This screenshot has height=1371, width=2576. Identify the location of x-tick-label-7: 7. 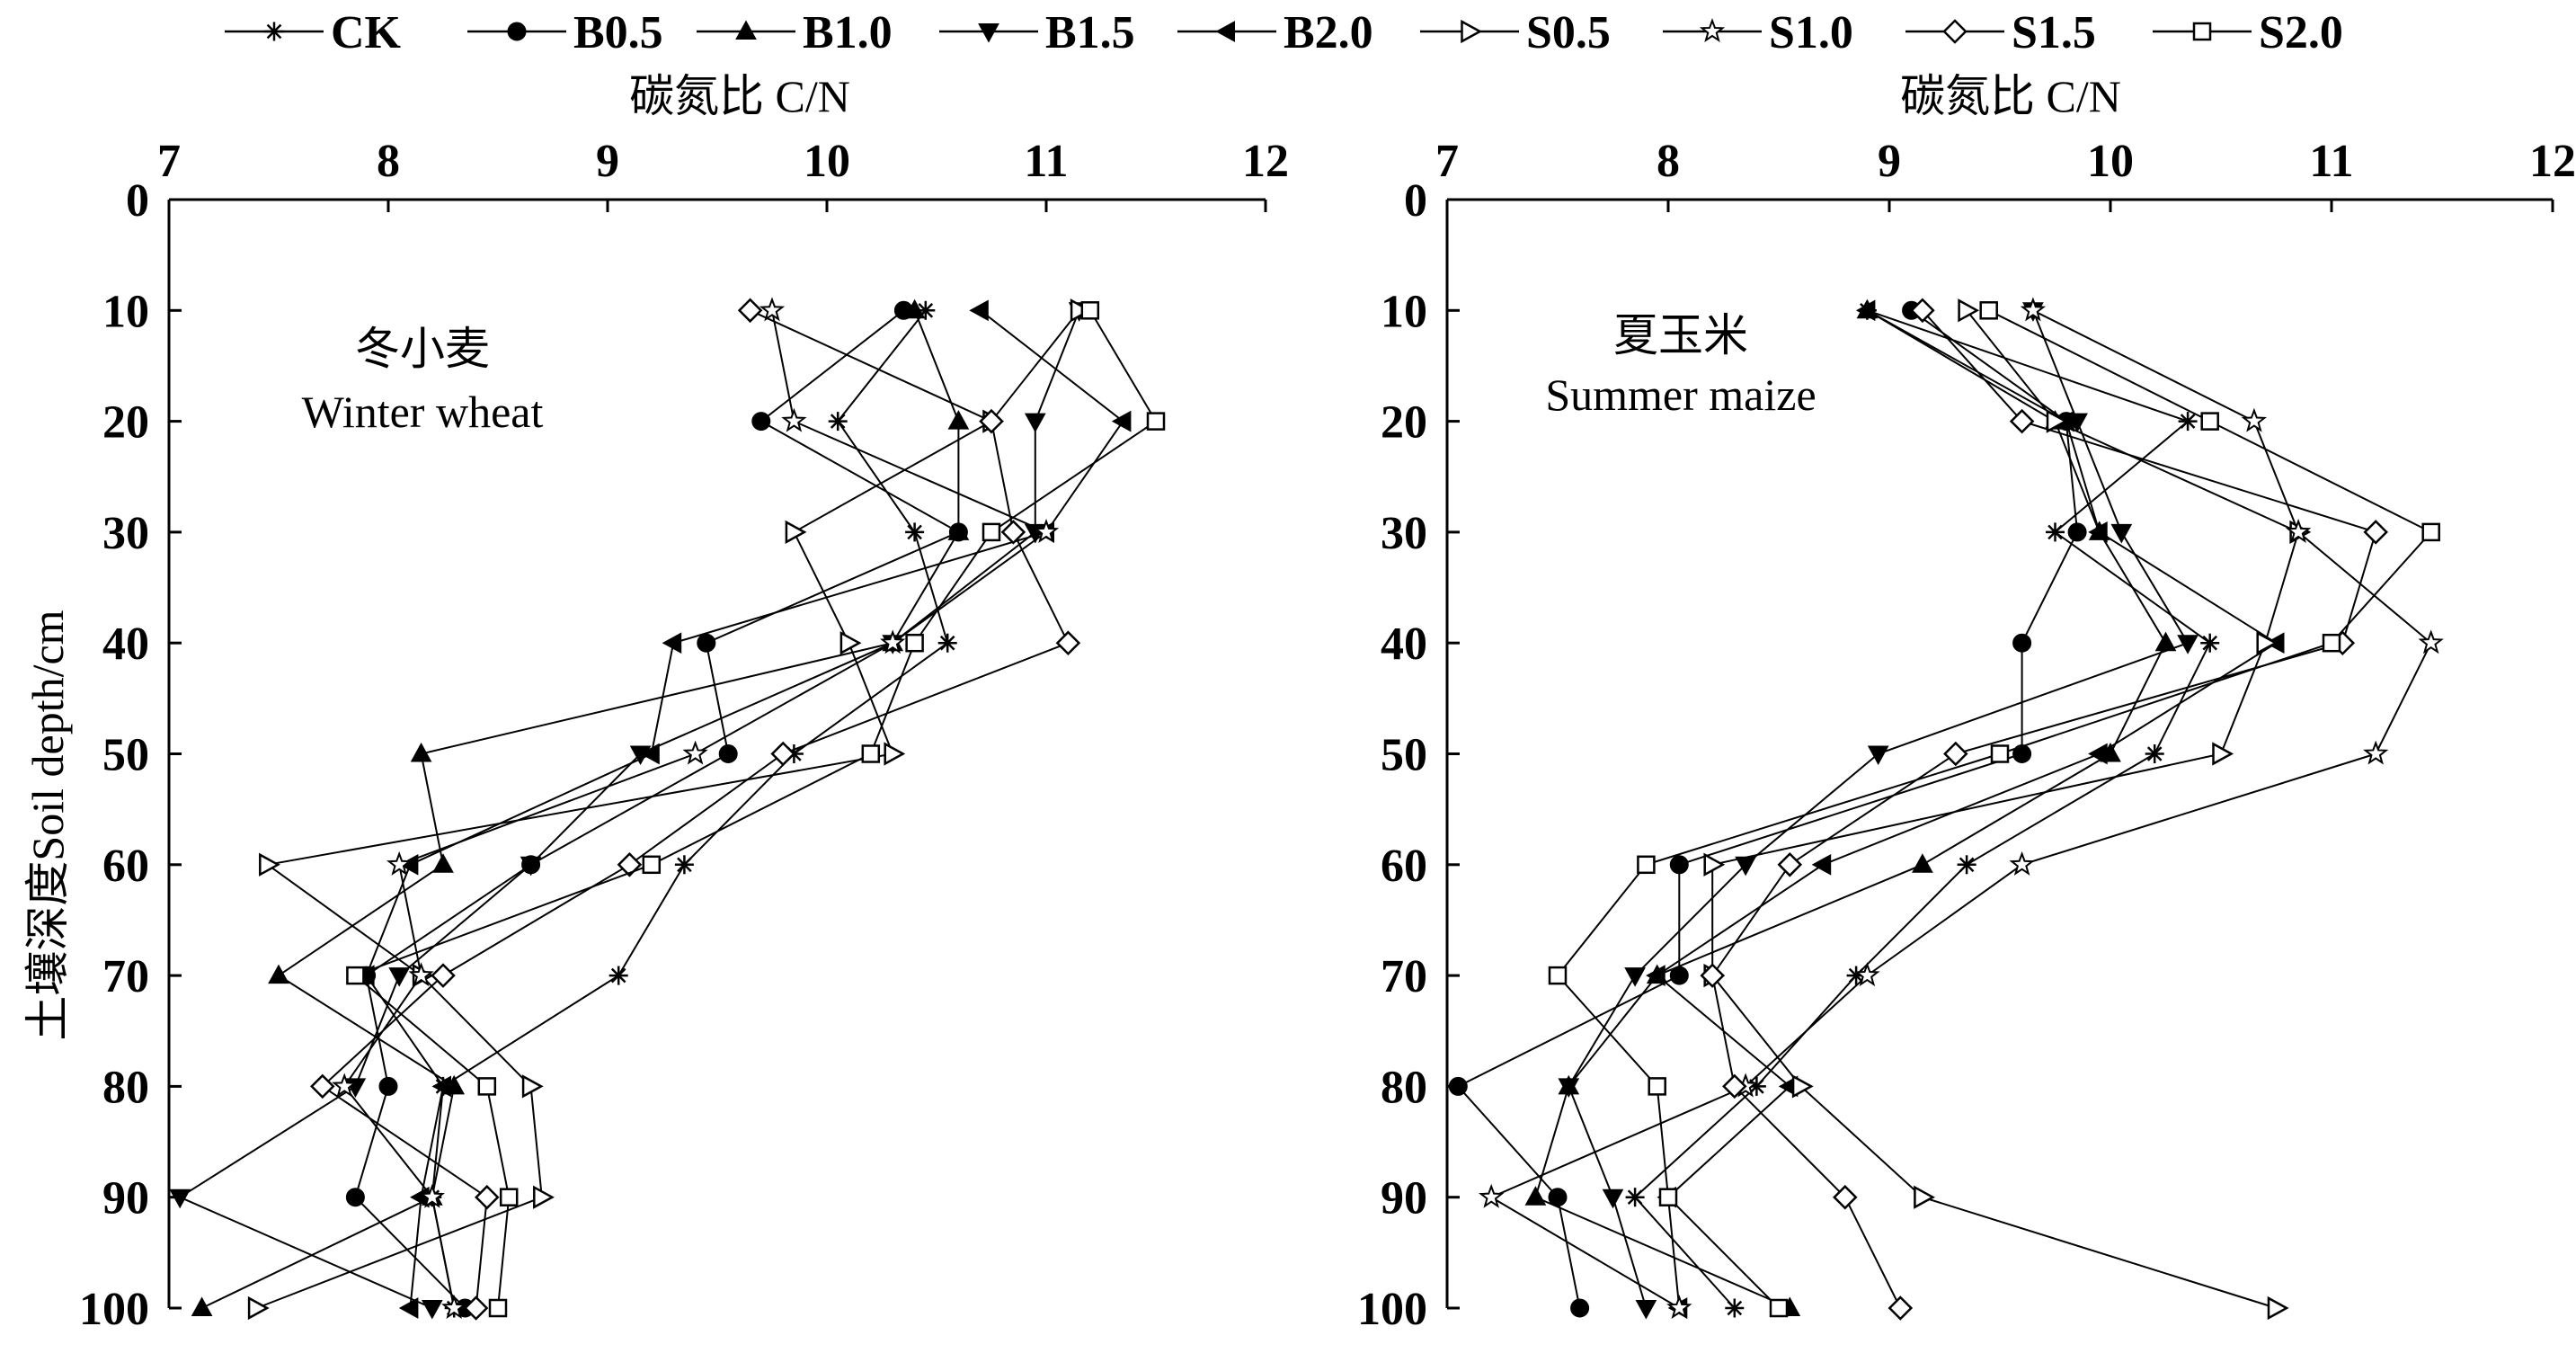
(169, 161).